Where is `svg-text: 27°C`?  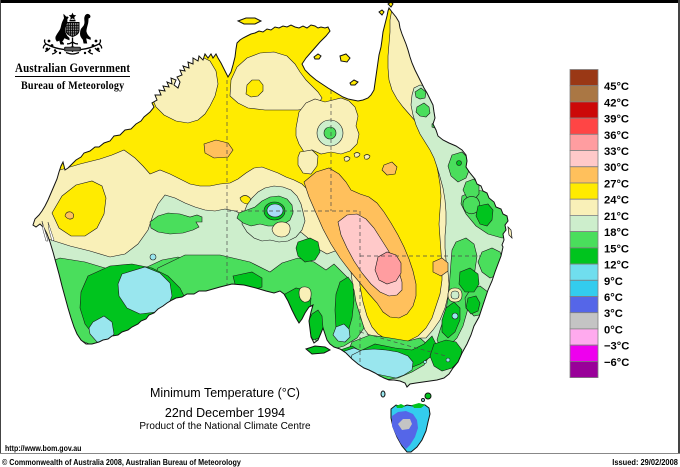 svg-text: 27°C is located at coordinates (616, 185).